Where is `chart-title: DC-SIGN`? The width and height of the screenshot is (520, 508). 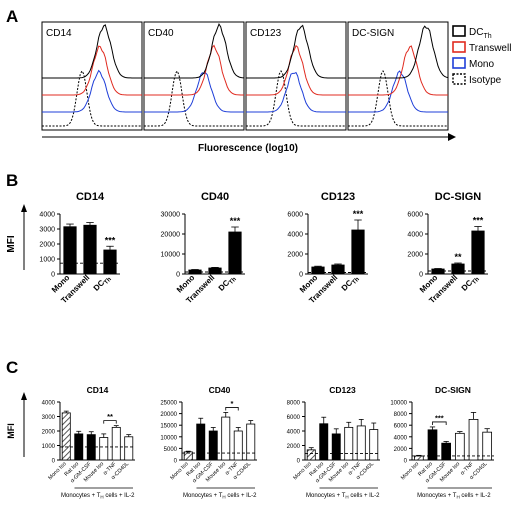
chart-title: DC-SIGN is located at coordinates (453, 390).